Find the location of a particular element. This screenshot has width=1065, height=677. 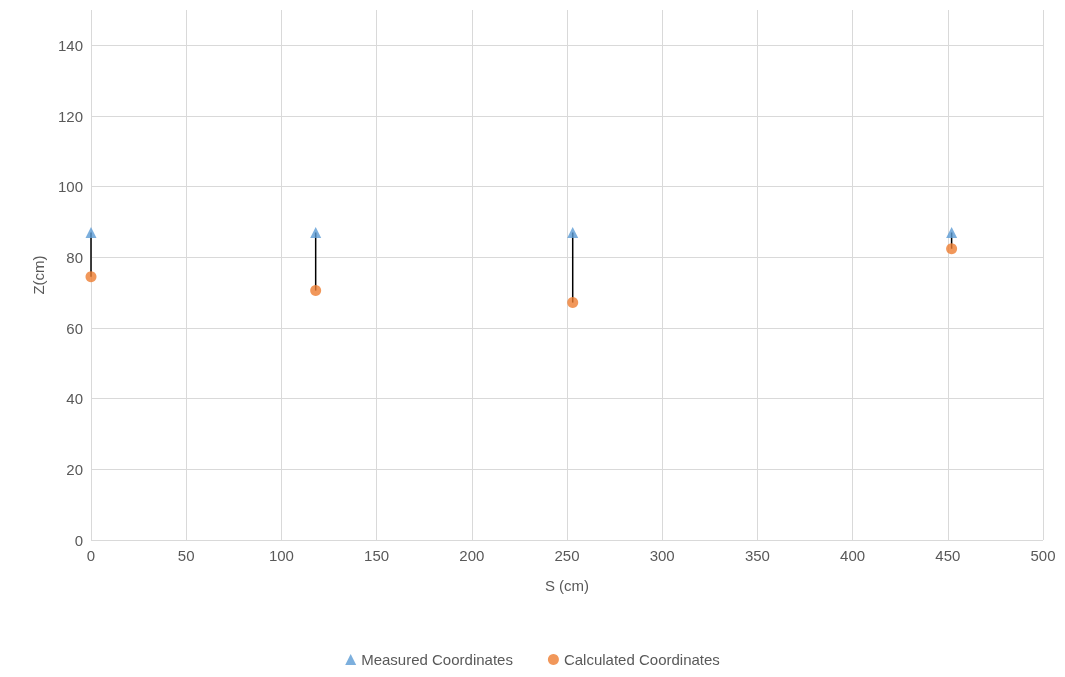

y-tick-label: 60 is located at coordinates (74, 328).